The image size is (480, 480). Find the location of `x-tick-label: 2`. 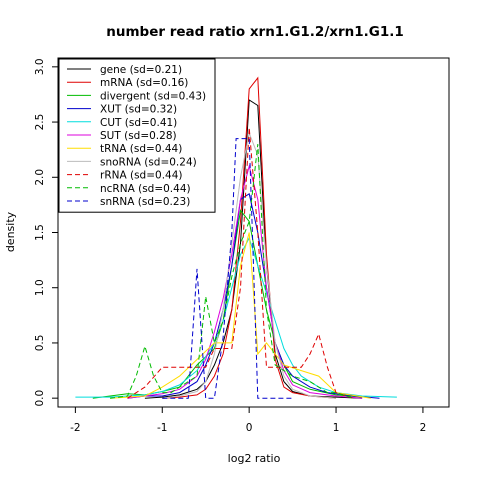

x-tick-label: 2 is located at coordinates (423, 428).